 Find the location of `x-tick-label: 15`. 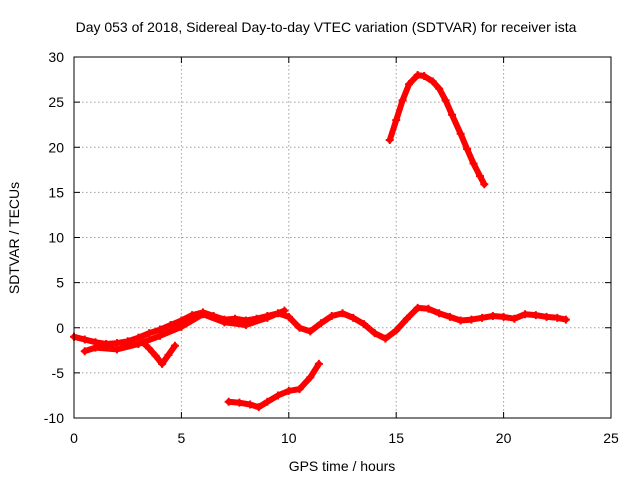

x-tick-label: 15 is located at coordinates (396, 438).